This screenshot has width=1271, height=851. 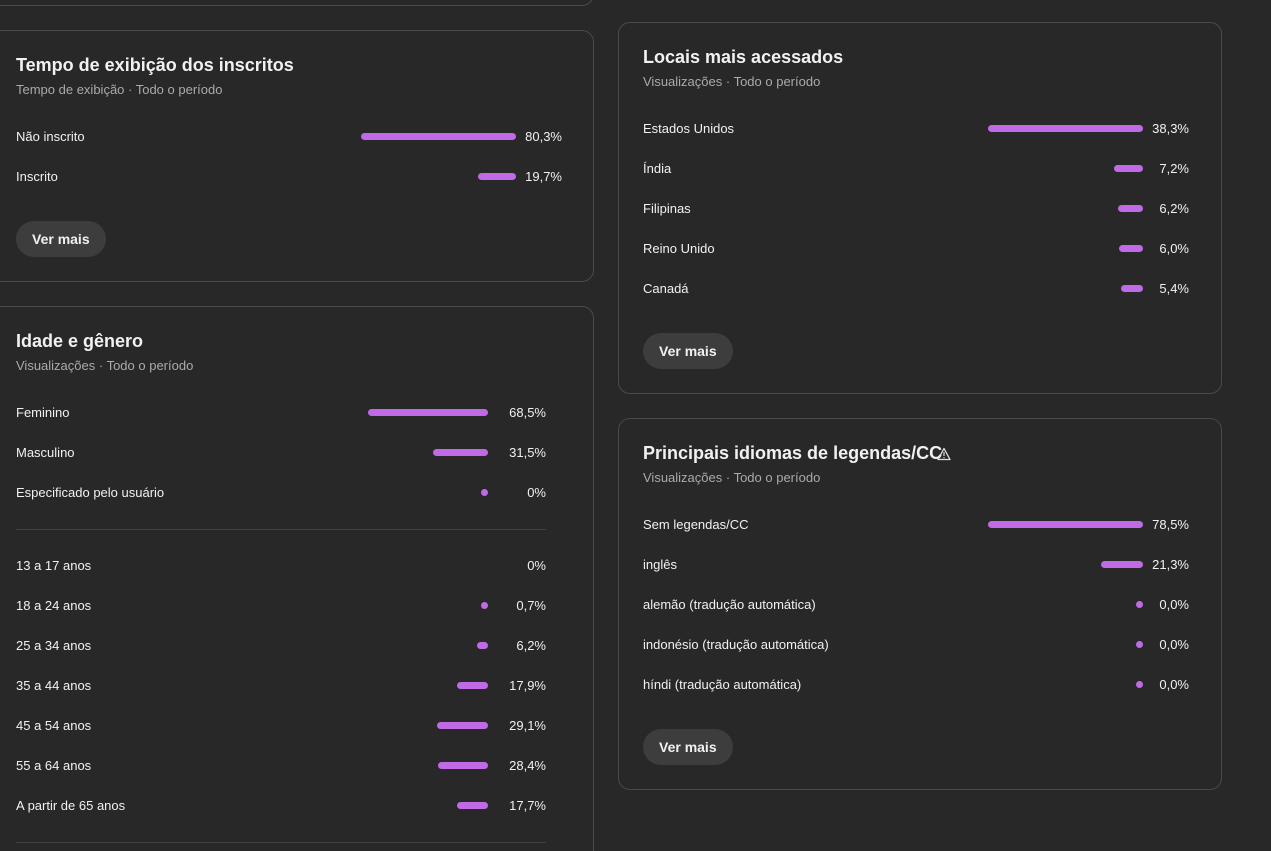 What do you see at coordinates (1174, 248) in the screenshot?
I see `row-value: 6,0%` at bounding box center [1174, 248].